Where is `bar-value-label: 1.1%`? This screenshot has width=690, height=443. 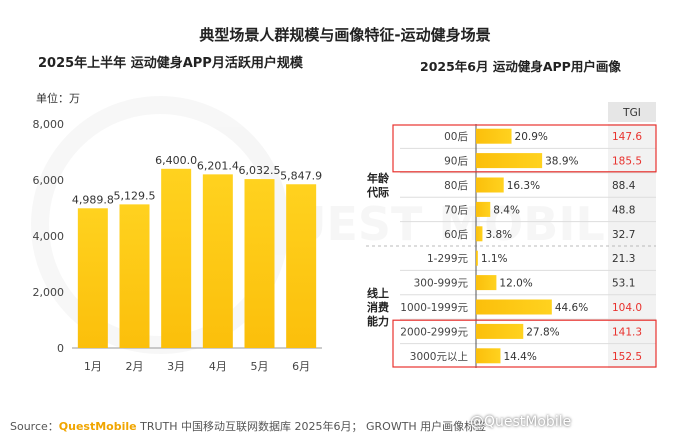 bar-value-label: 1.1% is located at coordinates (494, 259).